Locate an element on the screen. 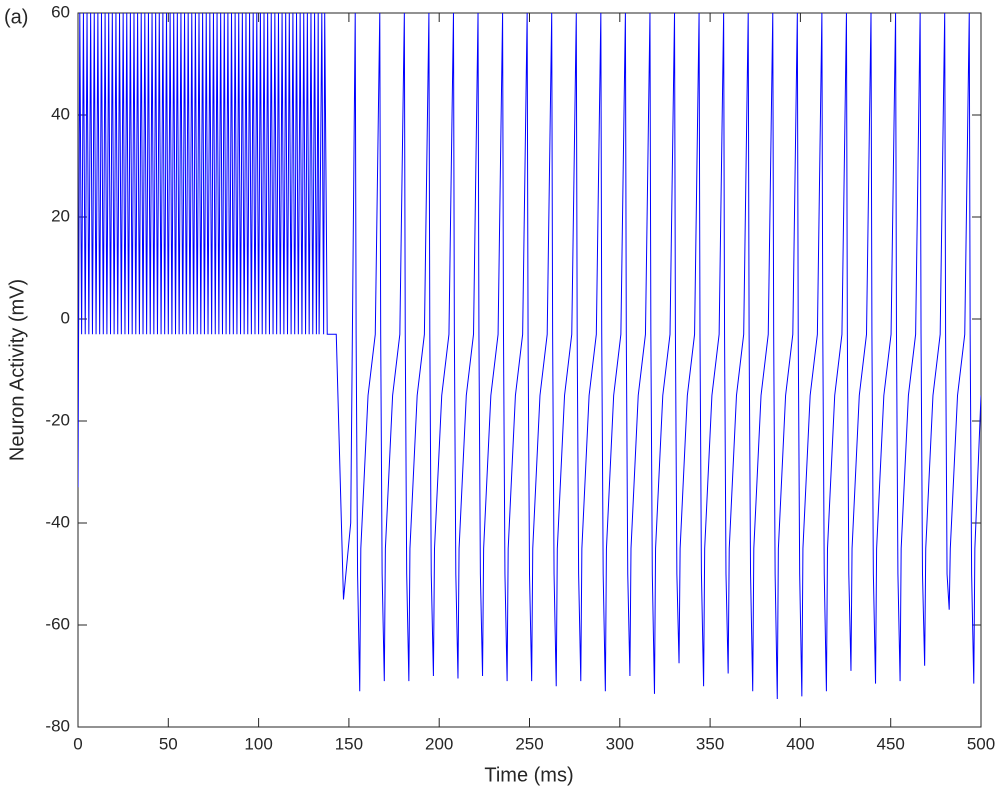 Image resolution: width=1001 pixels, height=796 pixels. y-tick-label: -60 is located at coordinates (57, 623).